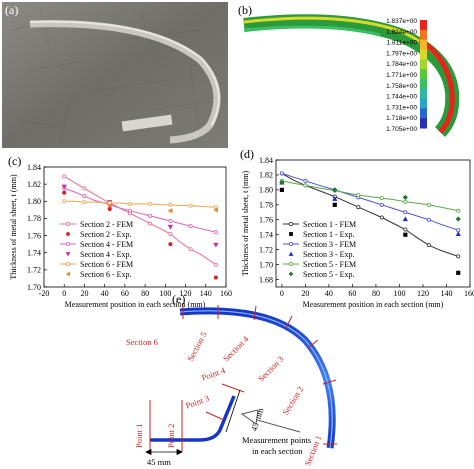  What do you see at coordinates (399, 293) in the screenshot?
I see `x-tick-label: 100` at bounding box center [399, 293].